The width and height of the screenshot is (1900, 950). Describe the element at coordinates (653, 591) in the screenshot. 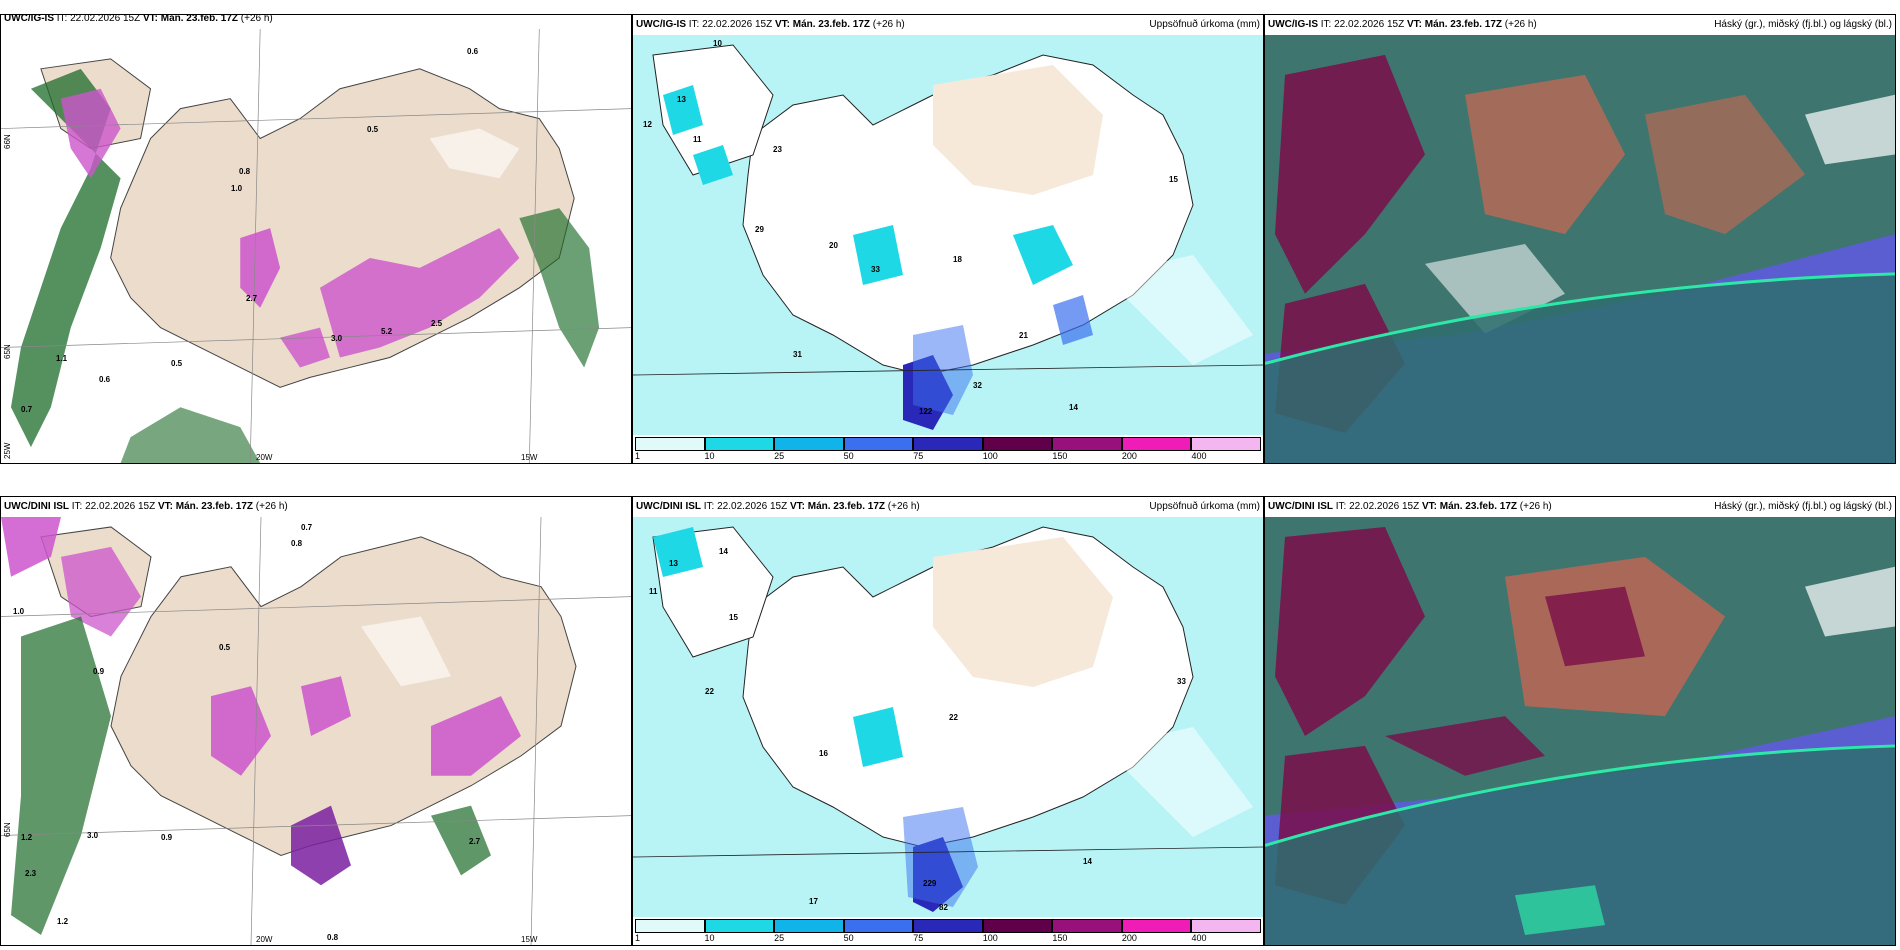

I see `precip-value: 11` at that location.